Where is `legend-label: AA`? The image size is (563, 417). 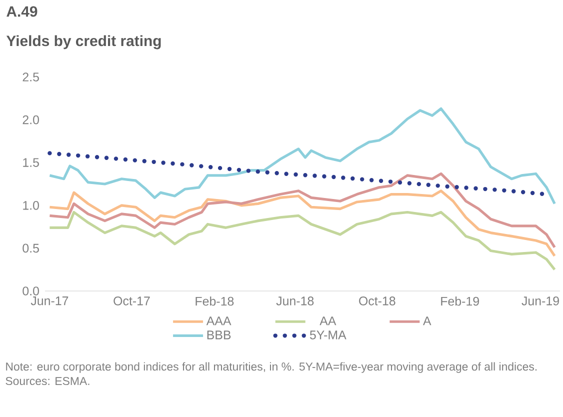 legend-label: AA is located at coordinates (328, 321).